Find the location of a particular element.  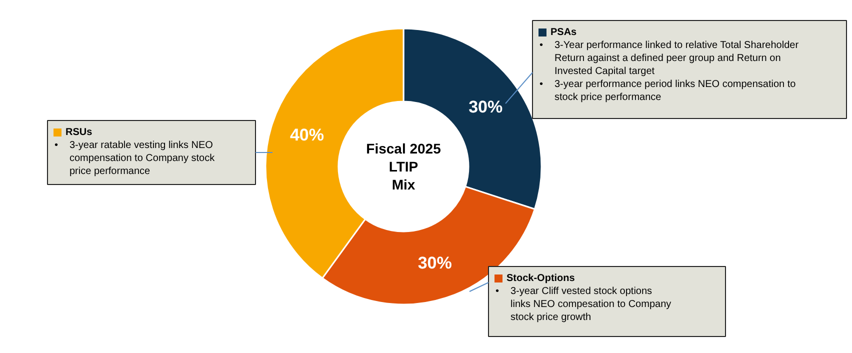

text: • 3-year ratable vesting links NEO compensation to Company stock price performance is located at coordinates (135, 158).